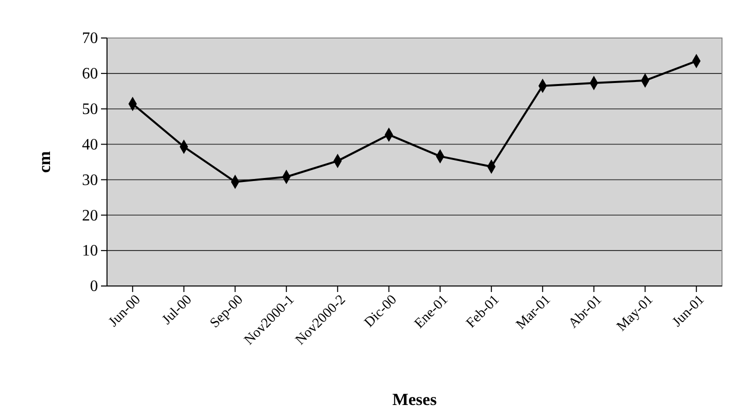 This screenshot has height=415, width=739. What do you see at coordinates (90, 251) in the screenshot?
I see `y-tick-label: 10` at bounding box center [90, 251].